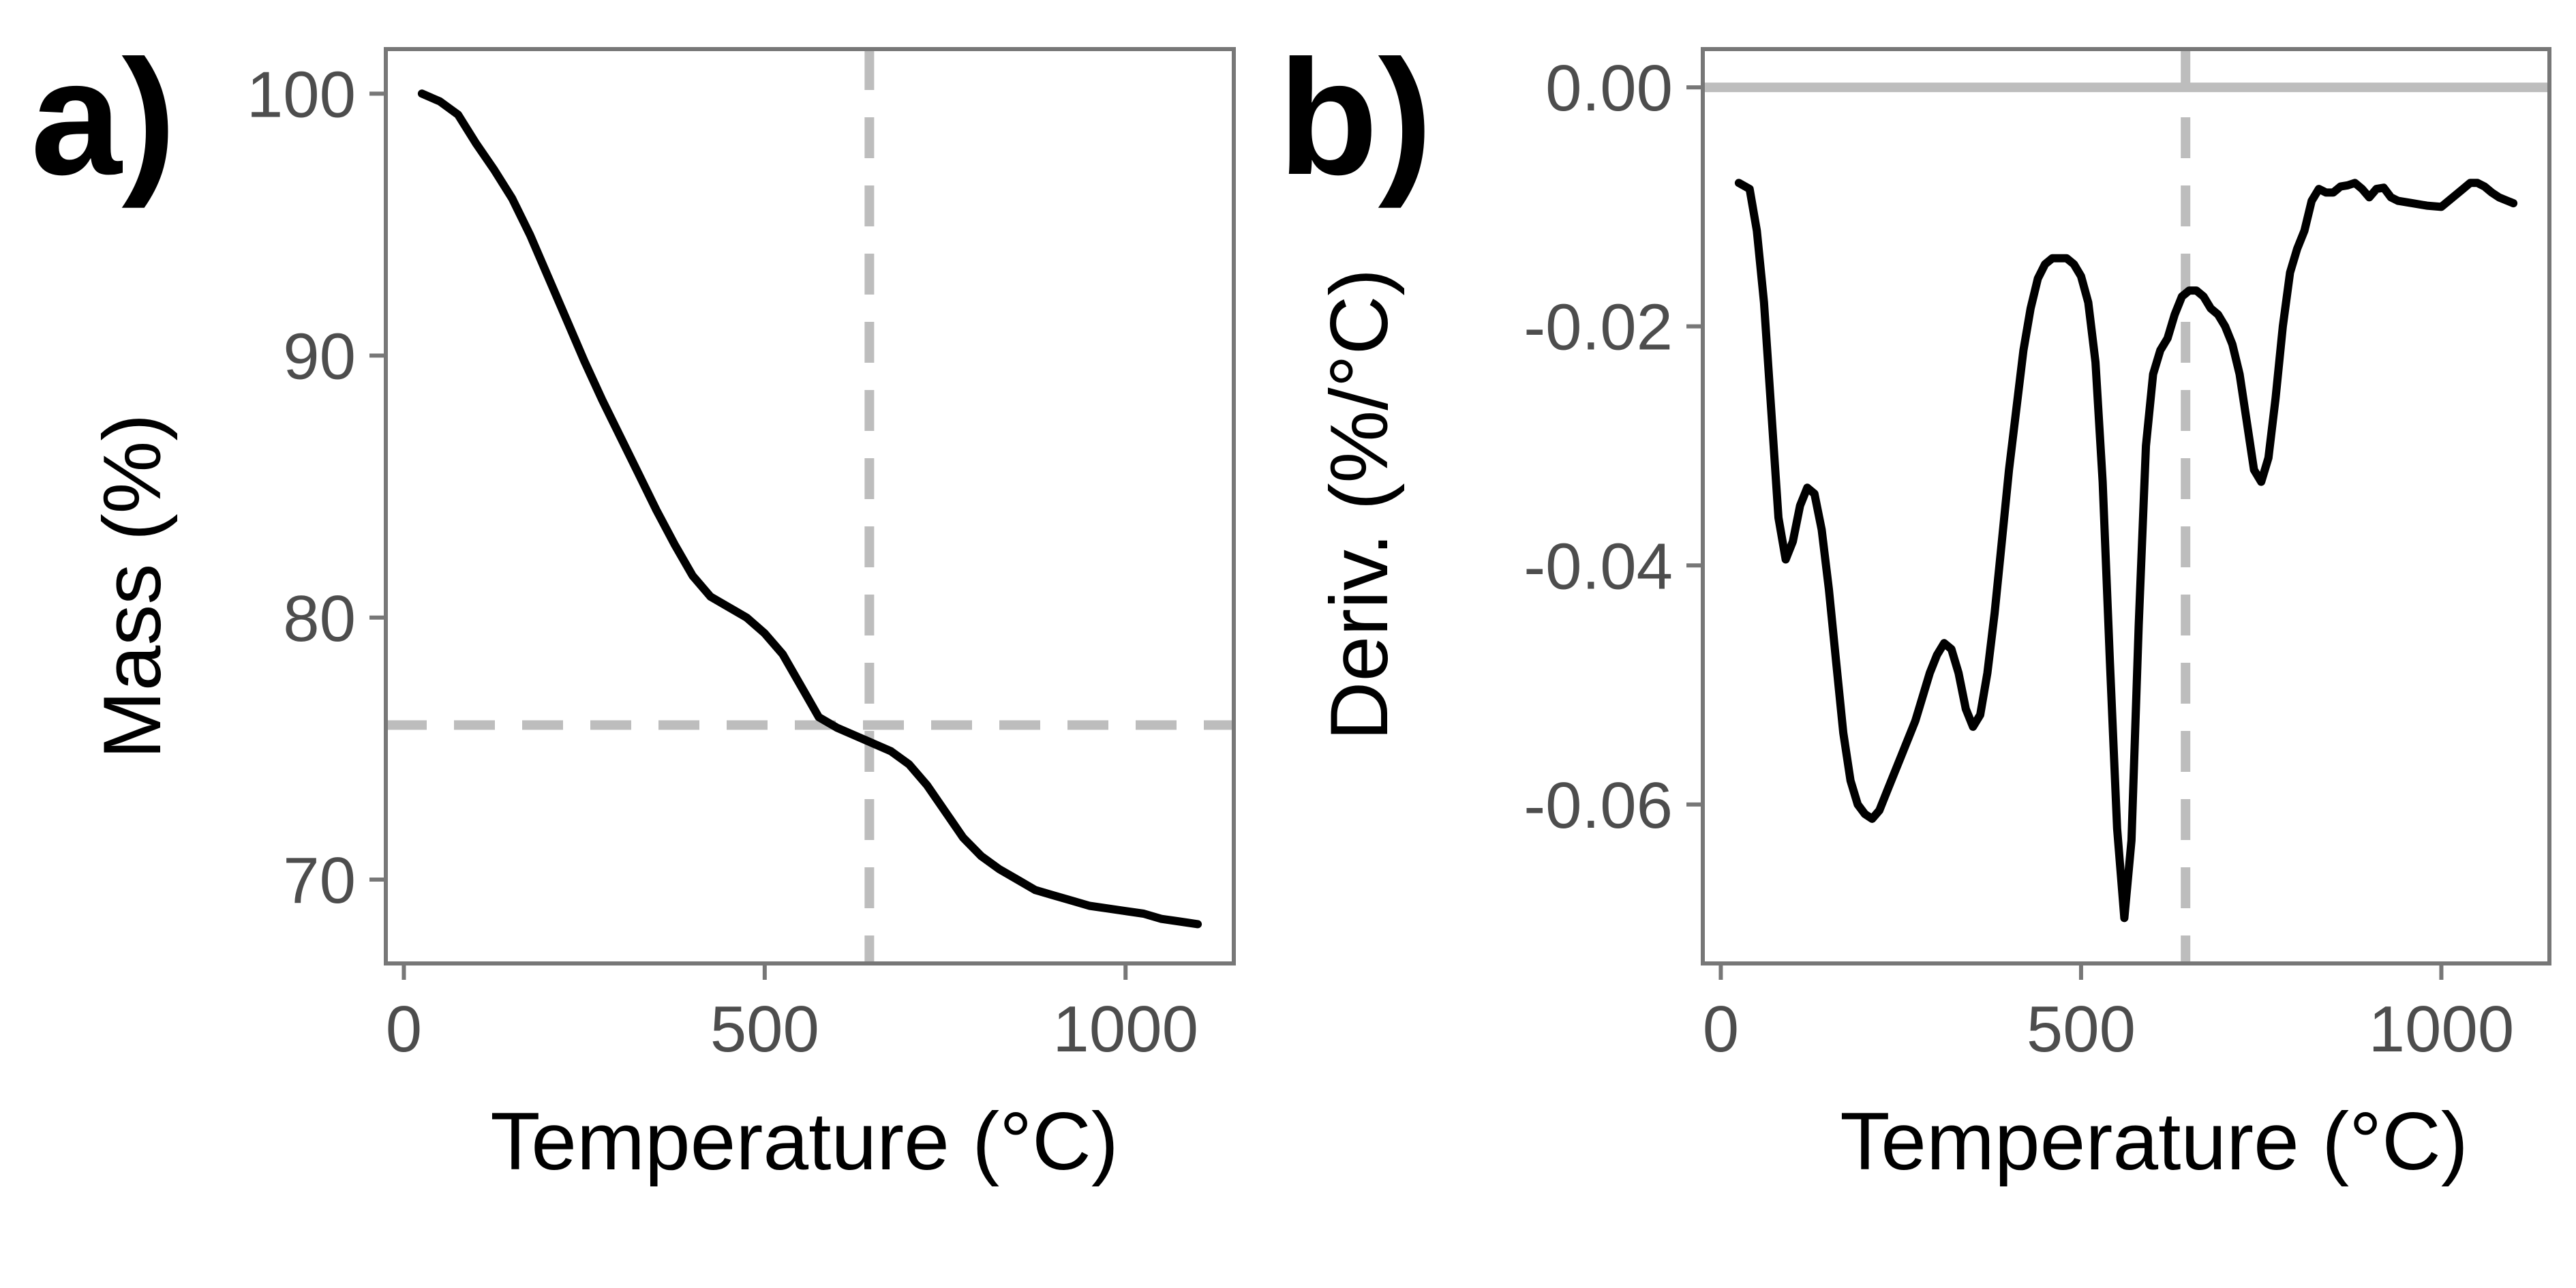  What do you see at coordinates (132, 587) in the screenshot?
I see `panel-a-y-axis-title: Mass (%)` at bounding box center [132, 587].